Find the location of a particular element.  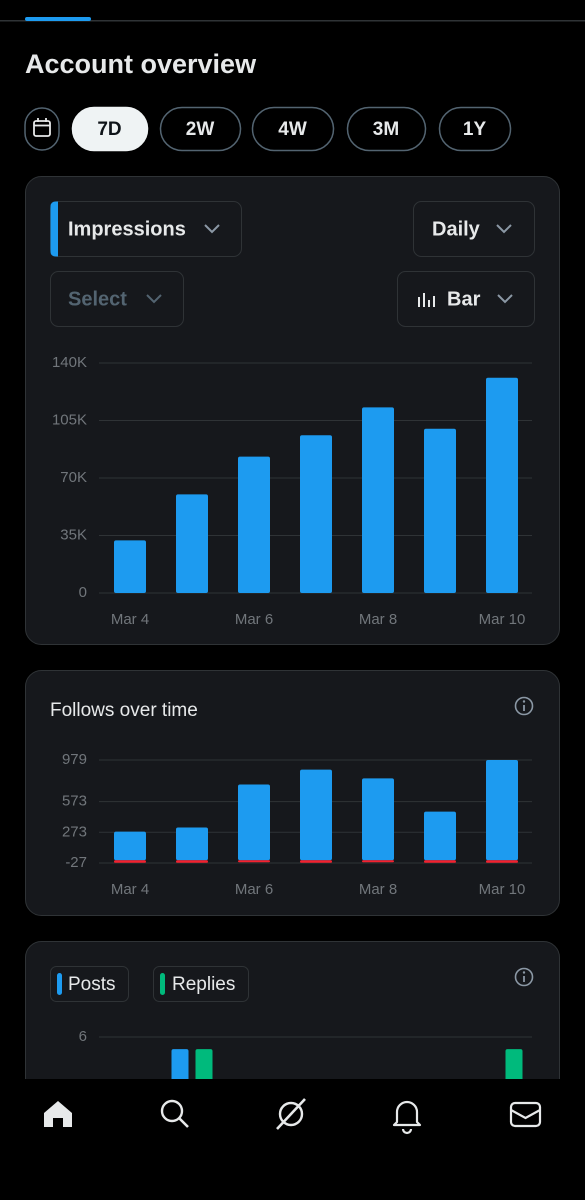

y-tick-label: 273 is located at coordinates (74, 831).